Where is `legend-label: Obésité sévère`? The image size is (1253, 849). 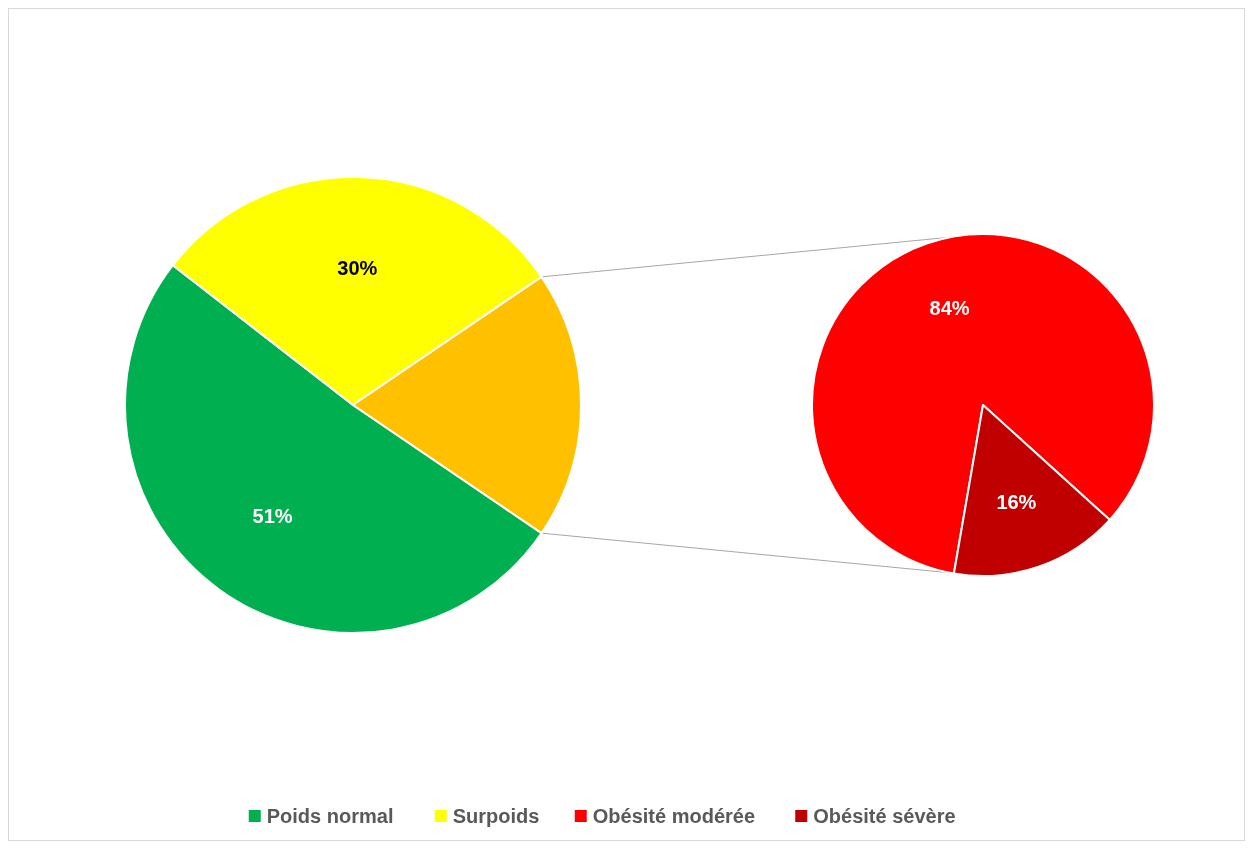
legend-label: Obésité sévère is located at coordinates (884, 816).